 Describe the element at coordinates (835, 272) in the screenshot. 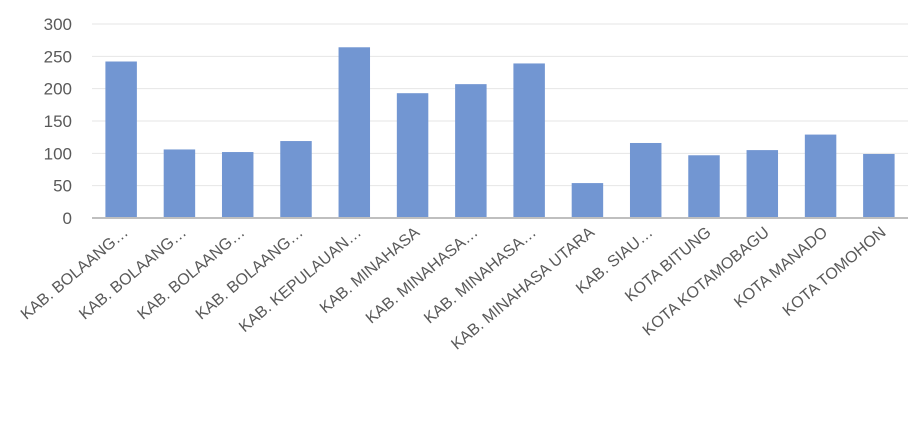

I see `x-category-label: KOTA TOMOHON` at that location.